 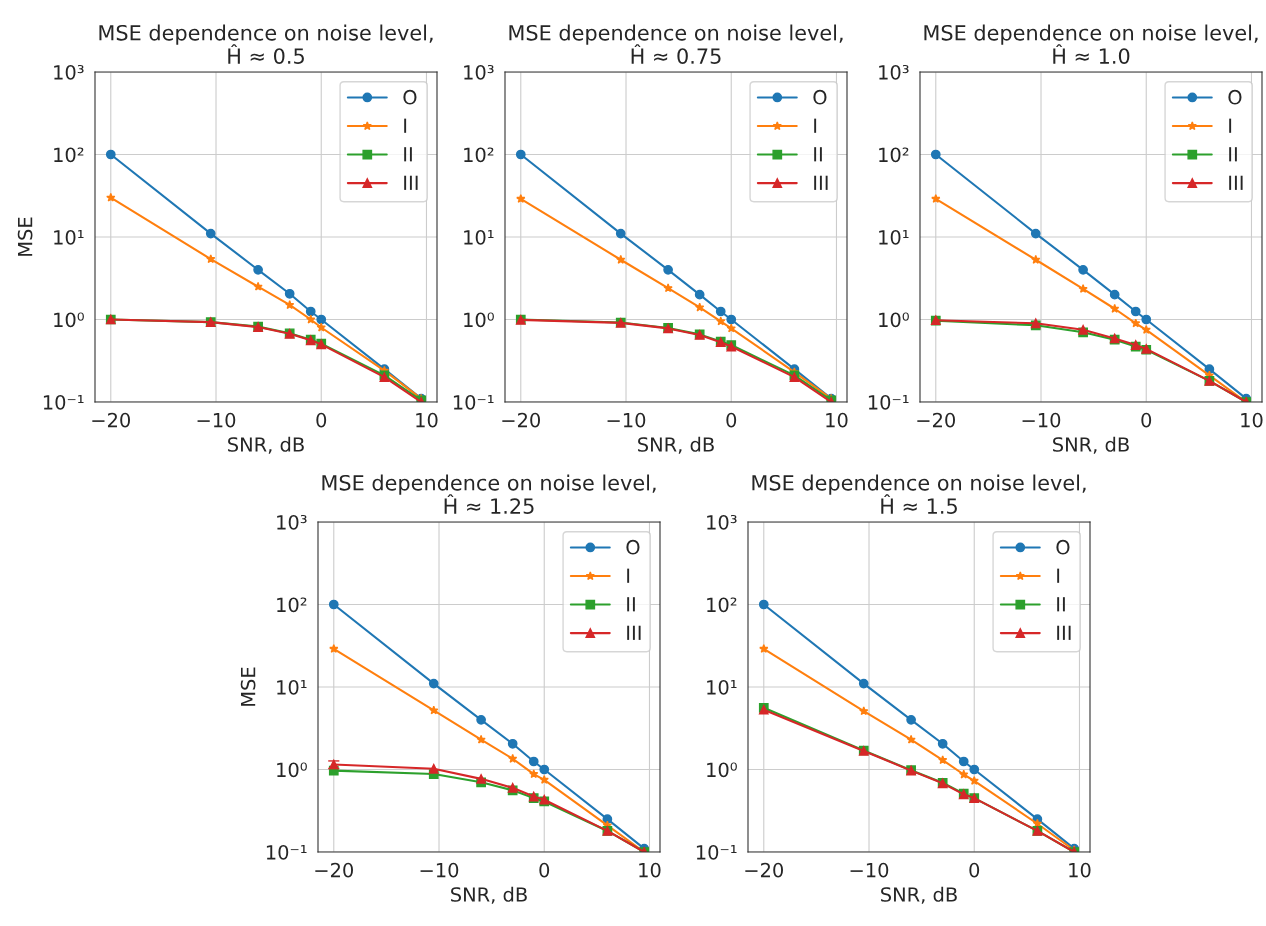 I want to click on chart-title: MSE dependence on noise level, Ĥ ≈ 0.5, so click(x=266, y=44).